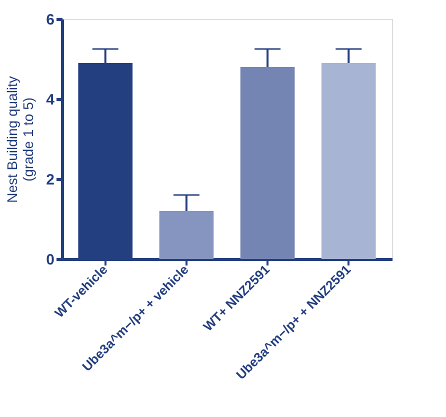 The height and width of the screenshot is (417, 446). I want to click on y-tick-label: 4, so click(51, 100).